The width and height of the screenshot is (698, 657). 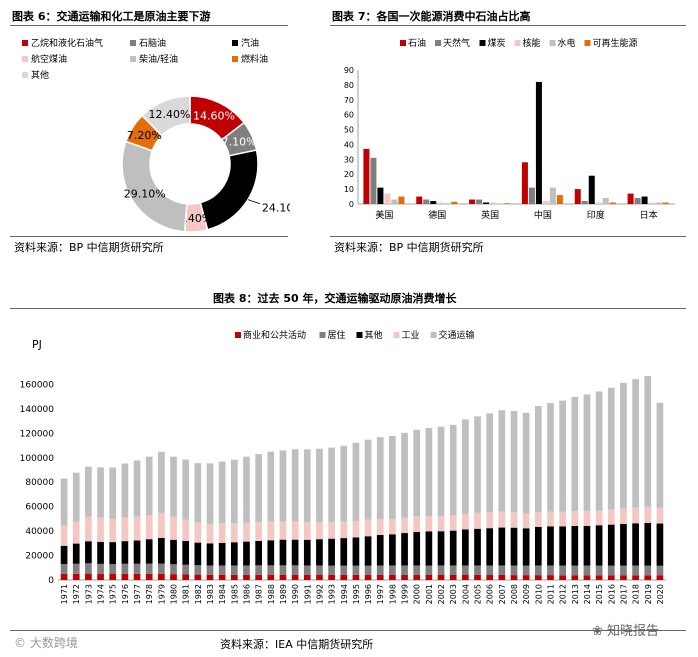 What do you see at coordinates (538, 594) in the screenshot?
I see `x-tick-label: 2010` at bounding box center [538, 594].